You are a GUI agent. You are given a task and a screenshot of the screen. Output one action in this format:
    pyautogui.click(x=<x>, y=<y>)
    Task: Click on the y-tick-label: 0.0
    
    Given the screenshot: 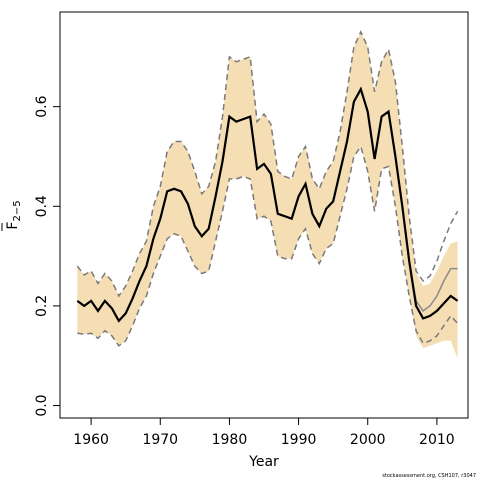 What is the action you would take?
    pyautogui.click(x=42, y=405)
    